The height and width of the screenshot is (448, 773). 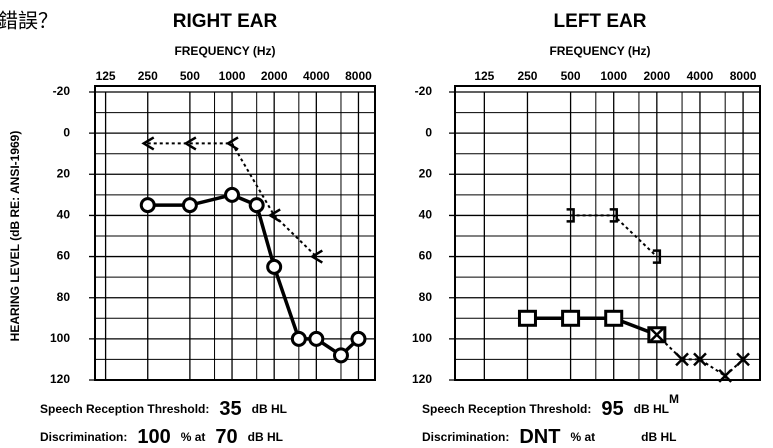 I want to click on speech-part: 95, so click(x=612, y=409).